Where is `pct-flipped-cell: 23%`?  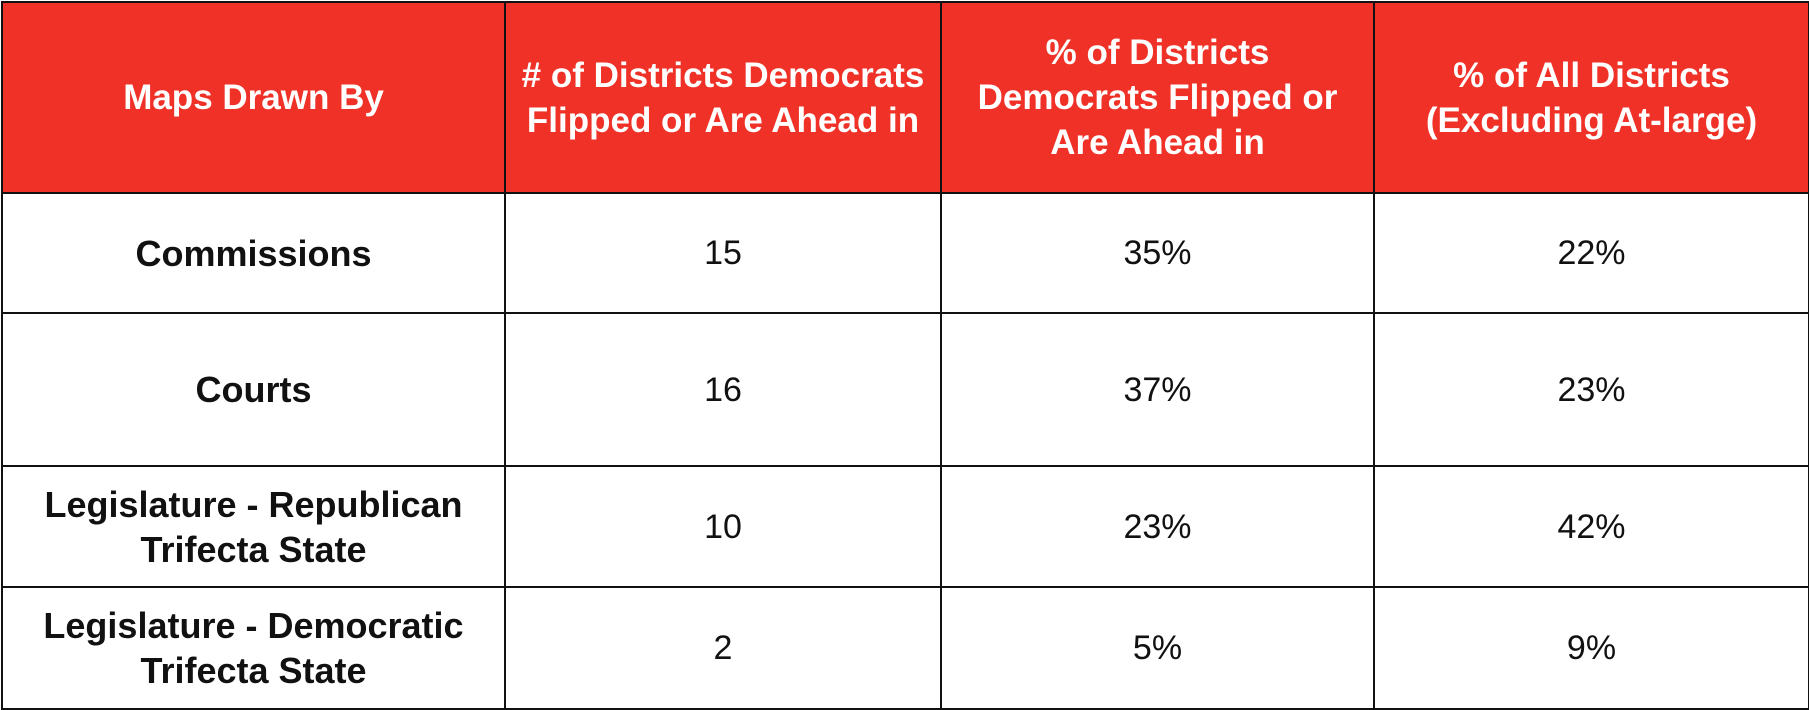
pct-flipped-cell: 23% is located at coordinates (1157, 526).